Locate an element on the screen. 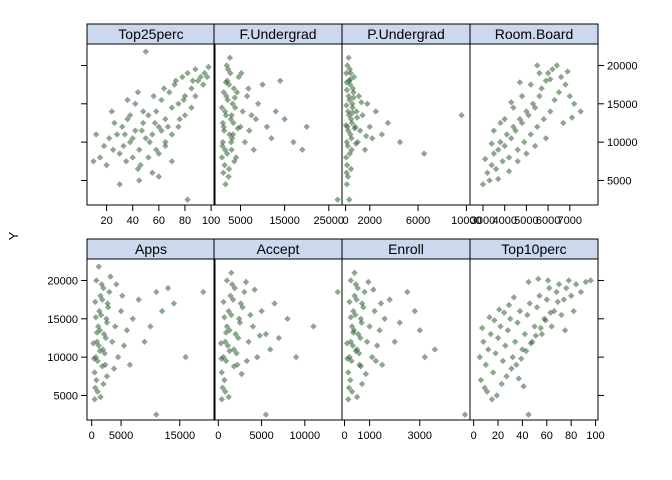 The height and width of the screenshot is (480, 672). x-tick-label: 40 is located at coordinates (133, 221).